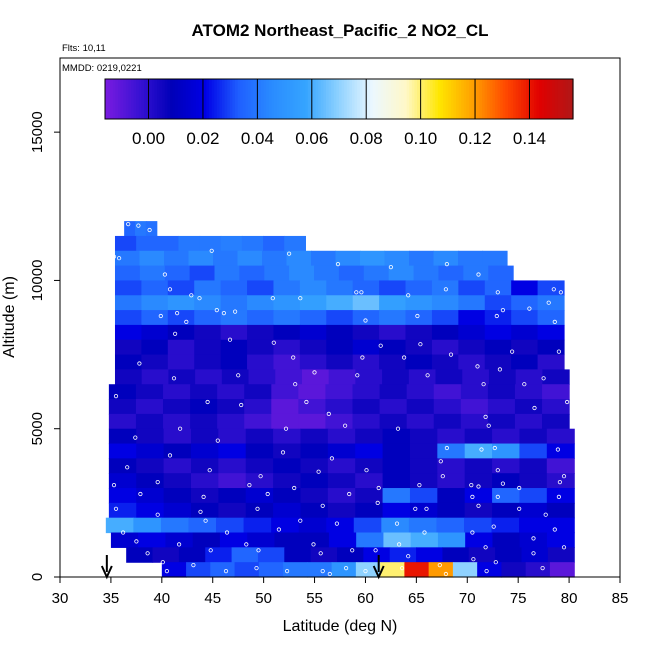  I want to click on colorbar-tick-label: 0.08, so click(366, 138).